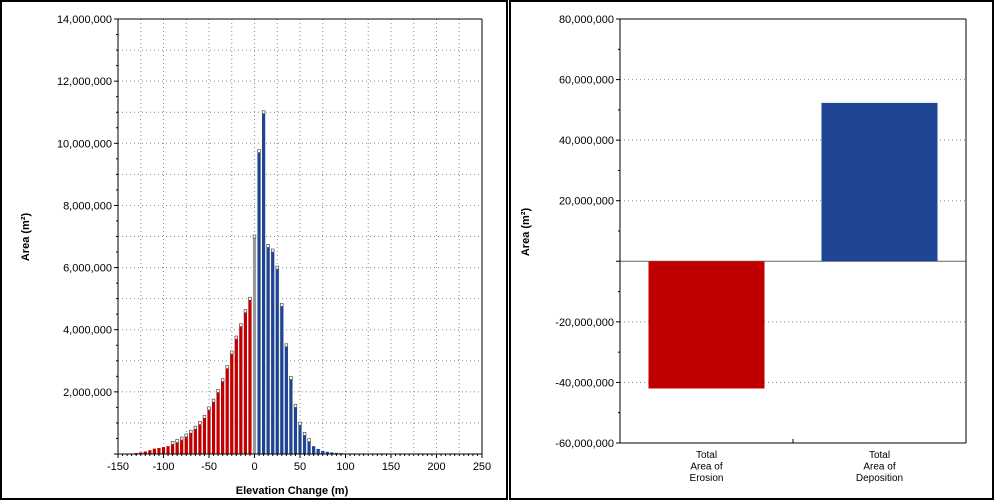 This screenshot has width=994, height=502. I want to click on totals-y-tick-label: 20,000,000, so click(586, 202).